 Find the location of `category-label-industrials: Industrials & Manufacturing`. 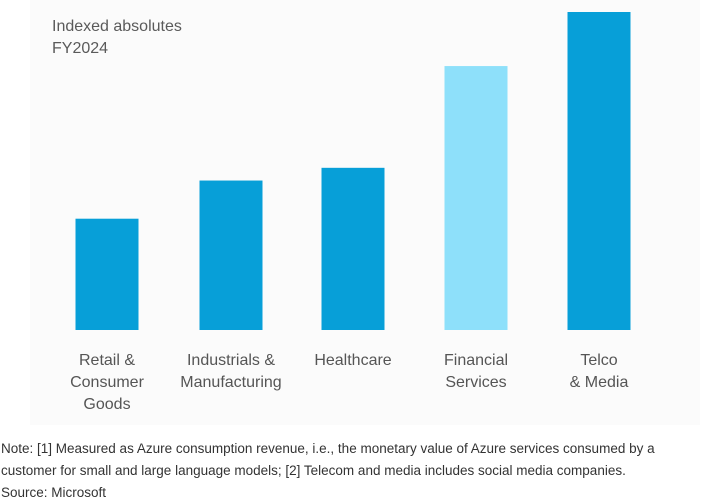

category-label-industrials: Industrials & Manufacturing is located at coordinates (231, 371).